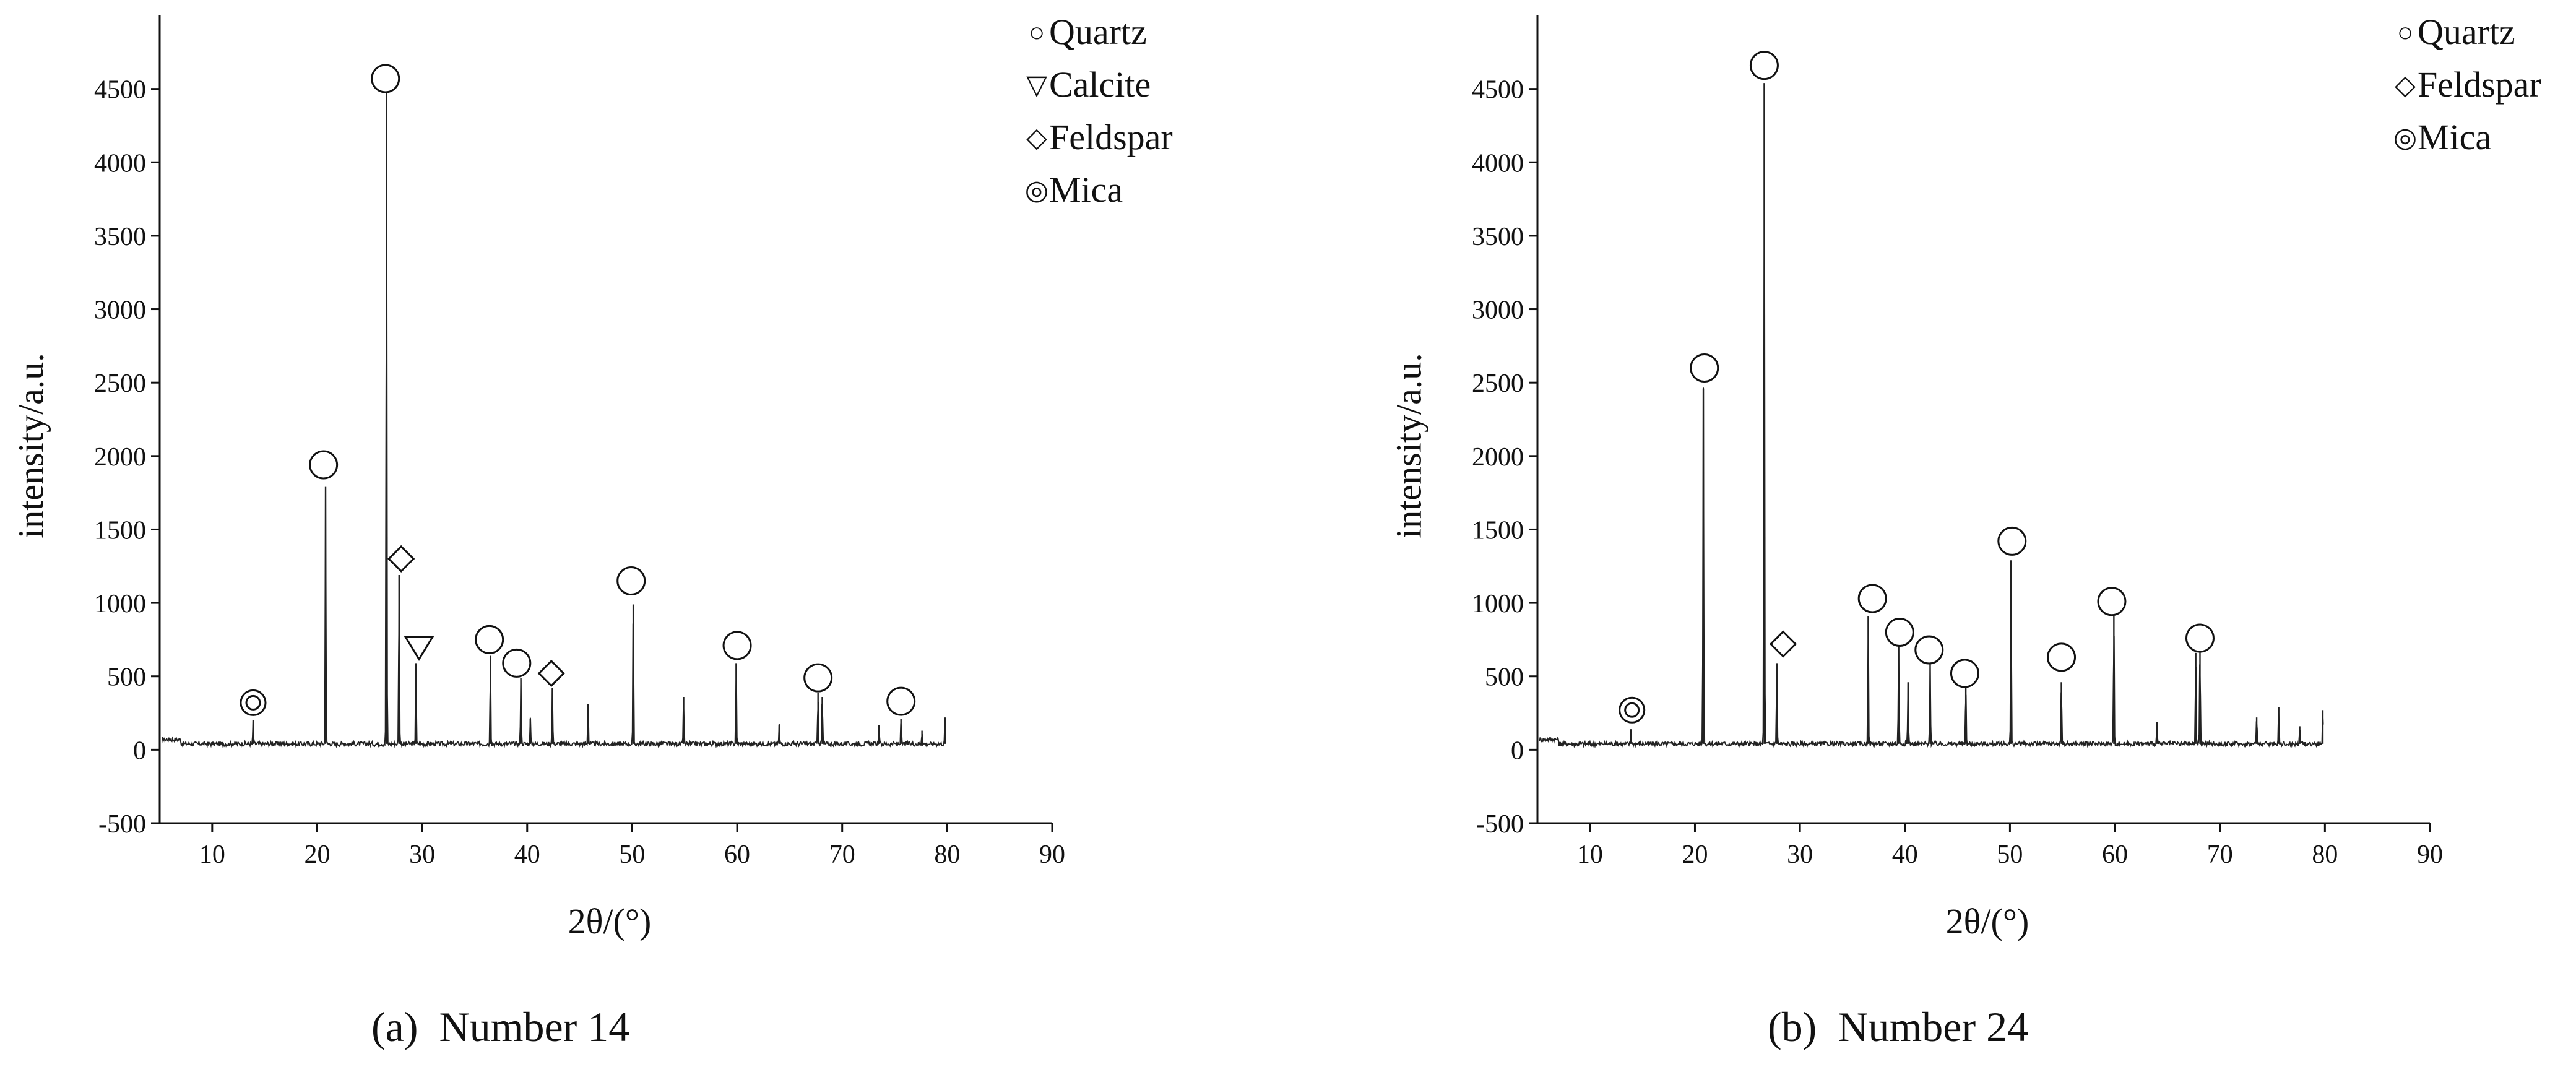  Describe the element at coordinates (419, 648) in the screenshot. I see `calcite-marker` at that location.